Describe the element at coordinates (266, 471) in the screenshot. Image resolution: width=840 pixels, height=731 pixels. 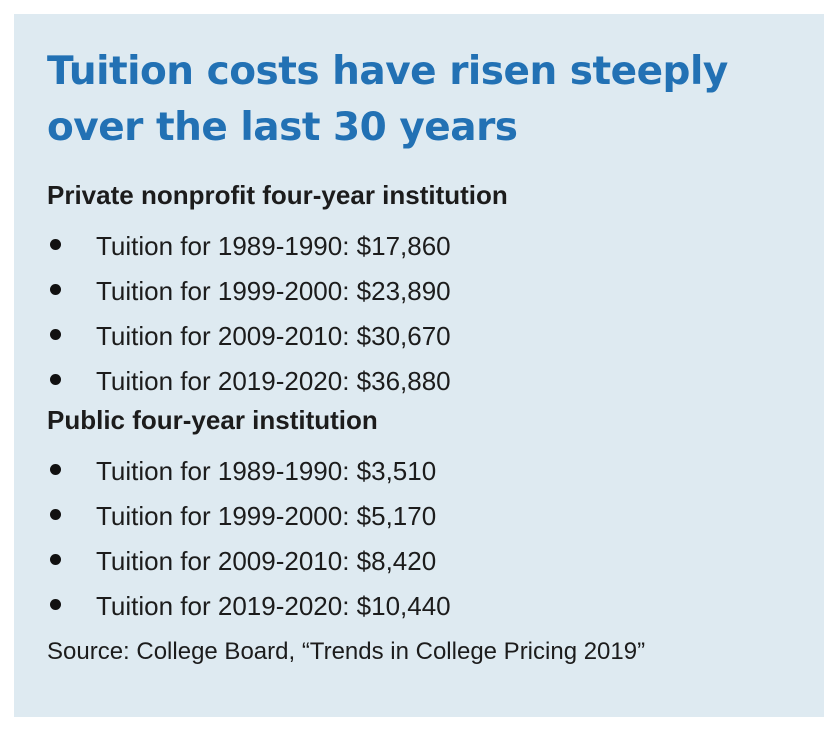
I see `list-item-text: Tuition for 1989-1990: $3,510` at that location.